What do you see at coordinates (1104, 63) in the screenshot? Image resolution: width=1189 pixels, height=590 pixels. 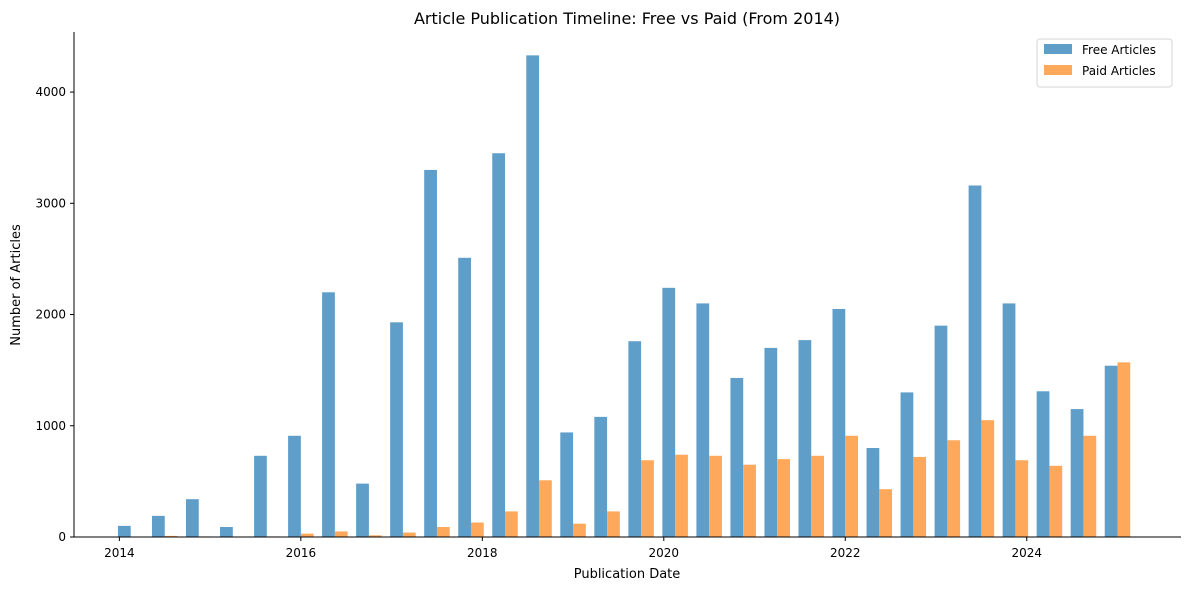 I see `legend: Free Articles Paid Articles` at bounding box center [1104, 63].